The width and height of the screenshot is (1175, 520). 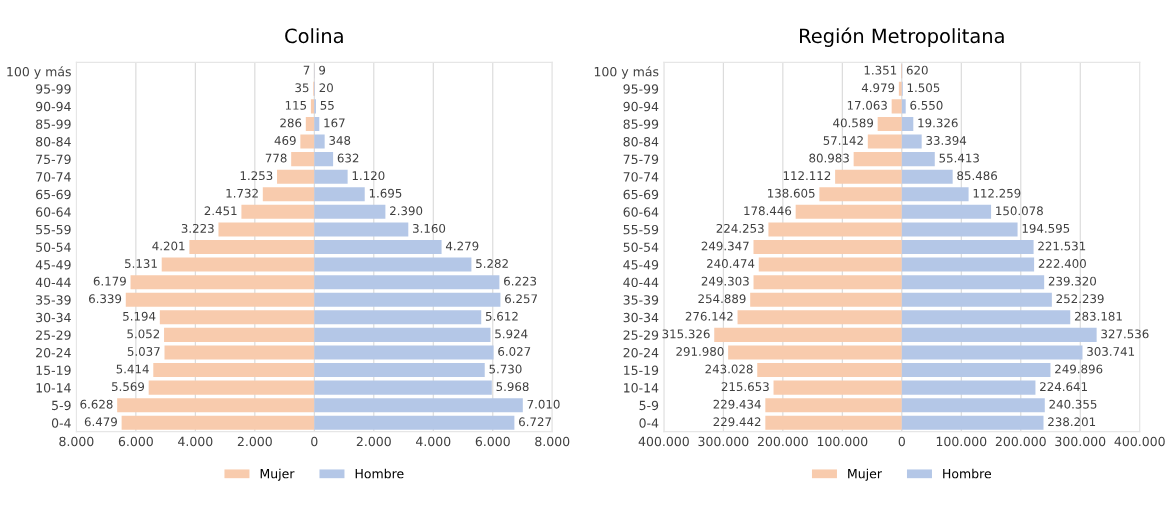 I want to click on data-label: 9, so click(x=322, y=70).